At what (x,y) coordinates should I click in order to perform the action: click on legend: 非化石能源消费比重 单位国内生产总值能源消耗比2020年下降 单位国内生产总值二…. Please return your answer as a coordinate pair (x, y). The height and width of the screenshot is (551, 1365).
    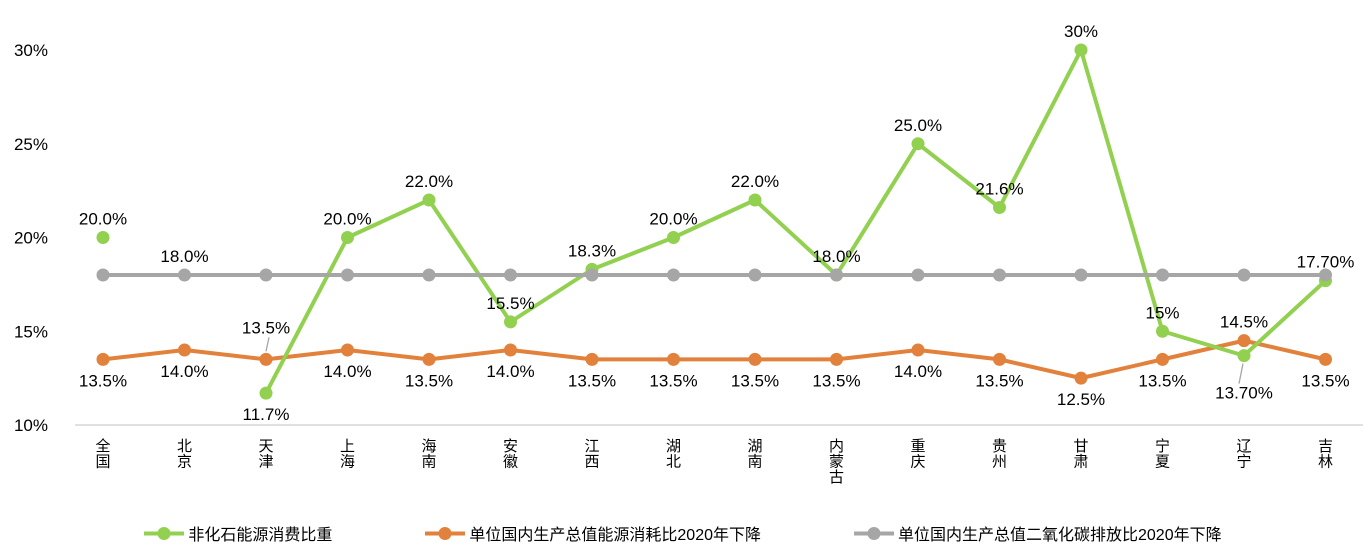
    Looking at the image, I should click on (682, 533).